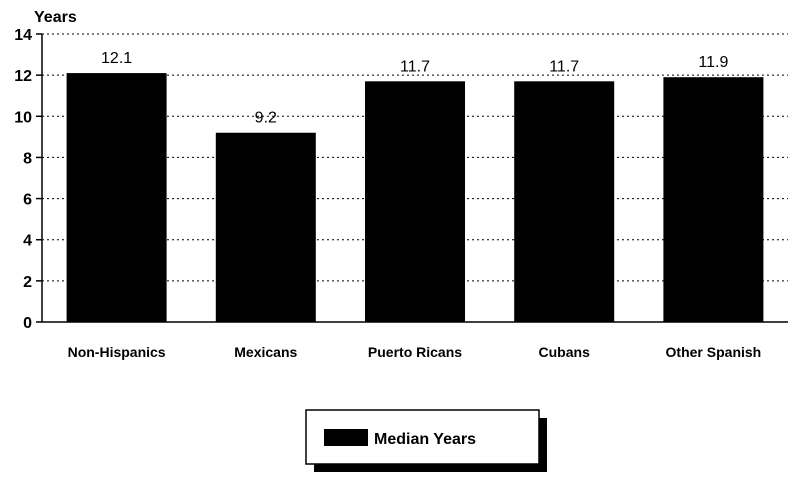 The width and height of the screenshot is (792, 477). I want to click on y-tick-label: 6, so click(27, 200).